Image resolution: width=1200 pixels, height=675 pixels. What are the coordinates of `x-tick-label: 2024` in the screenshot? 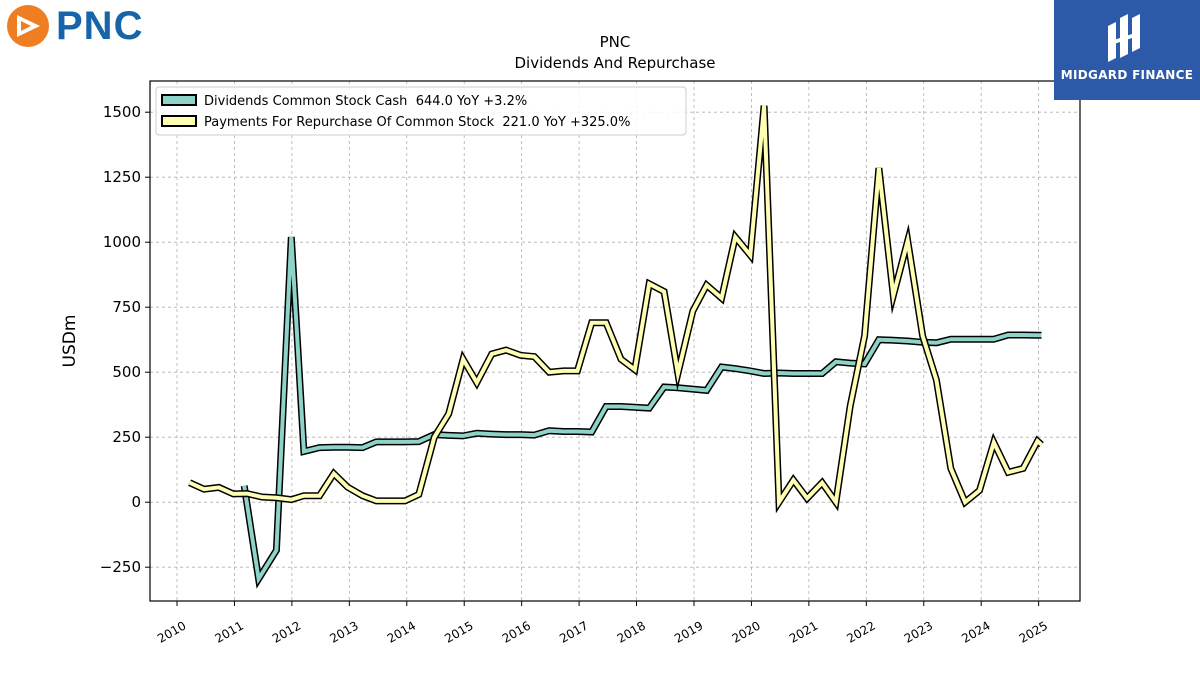 It's located at (975, 631).